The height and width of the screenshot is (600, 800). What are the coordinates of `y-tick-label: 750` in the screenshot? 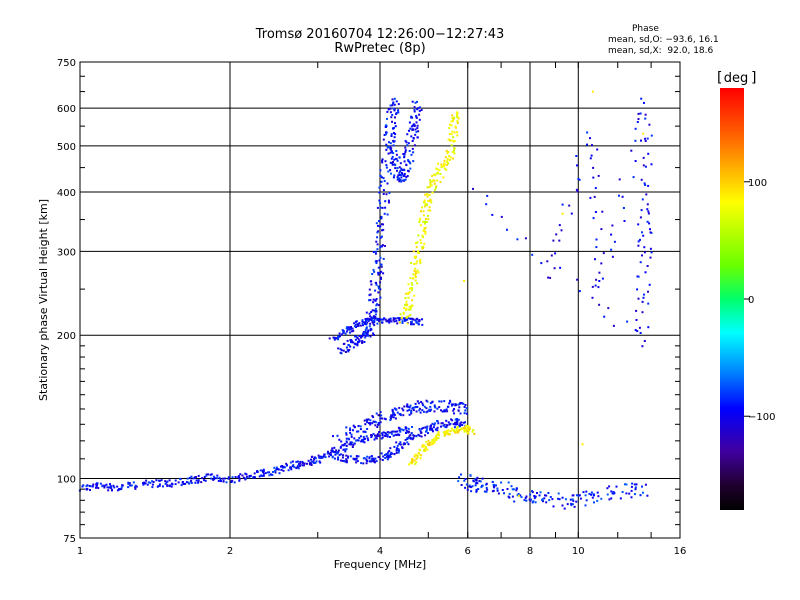 It's located at (66, 63).